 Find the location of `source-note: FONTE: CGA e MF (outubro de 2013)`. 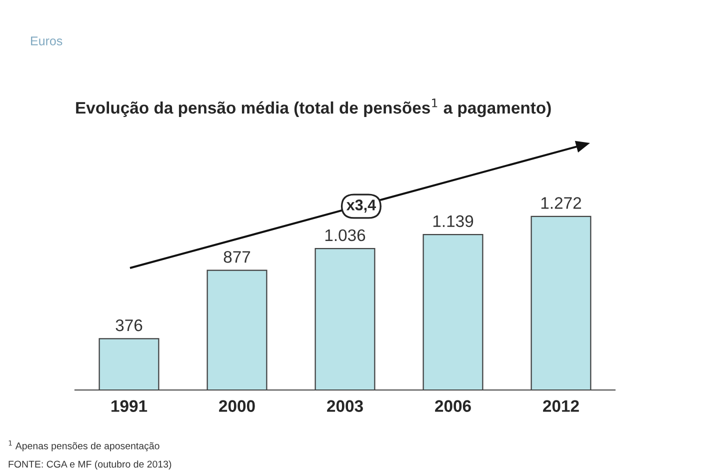

source-note: FONTE: CGA e MF (outubro de 2013) is located at coordinates (90, 465).